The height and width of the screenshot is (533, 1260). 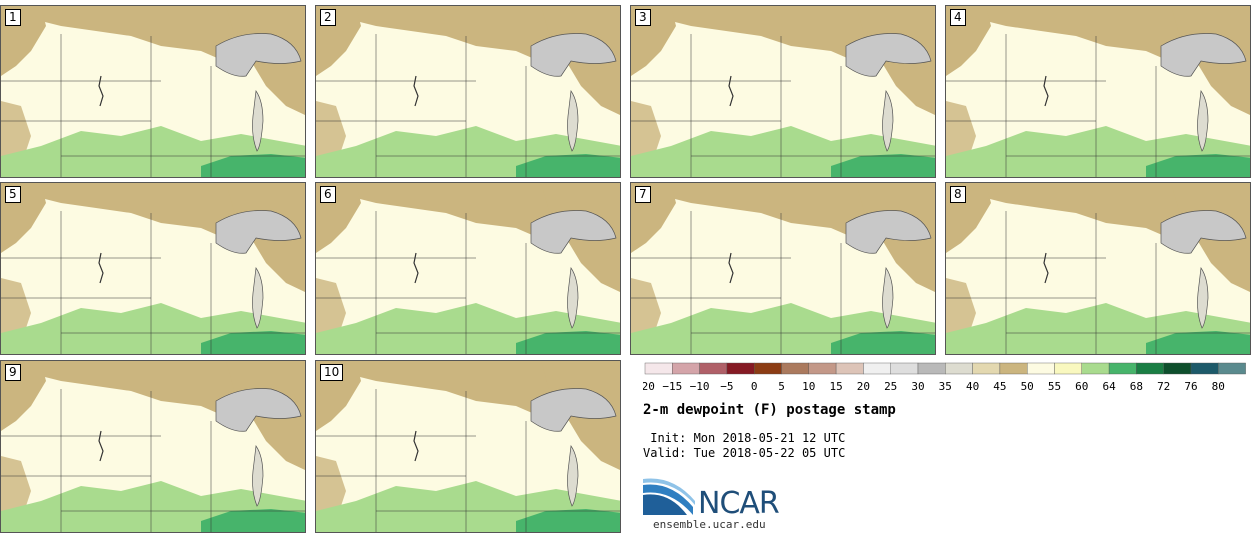 I want to click on member-label: 6, so click(x=328, y=194).